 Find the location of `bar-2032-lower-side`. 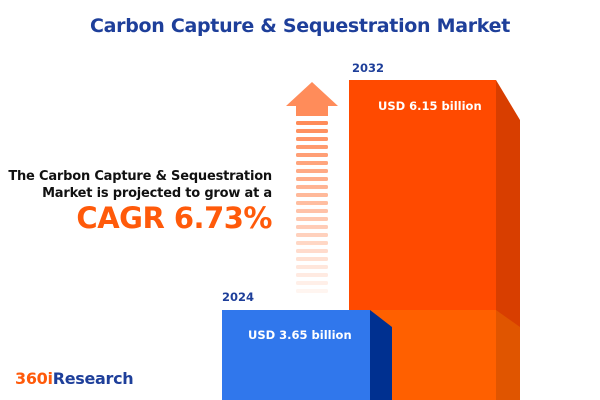

bar-2032-lower-side is located at coordinates (508, 355).